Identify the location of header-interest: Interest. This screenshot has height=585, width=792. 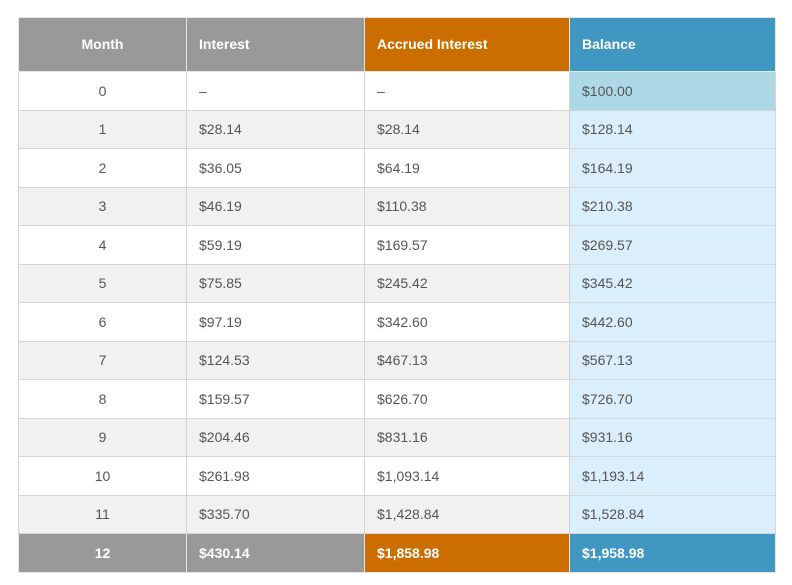
(275, 44).